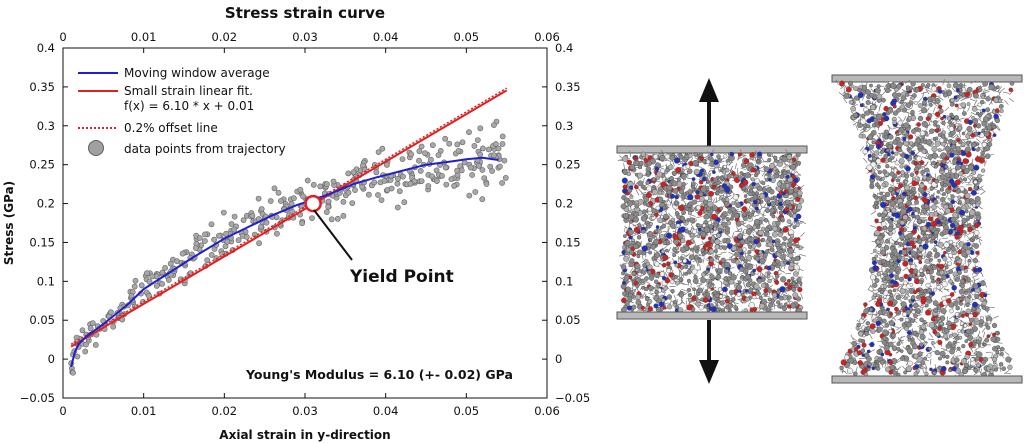 The height and width of the screenshot is (443, 1024). Describe the element at coordinates (305, 13) in the screenshot. I see `chart-title: Stress strain curve` at that location.